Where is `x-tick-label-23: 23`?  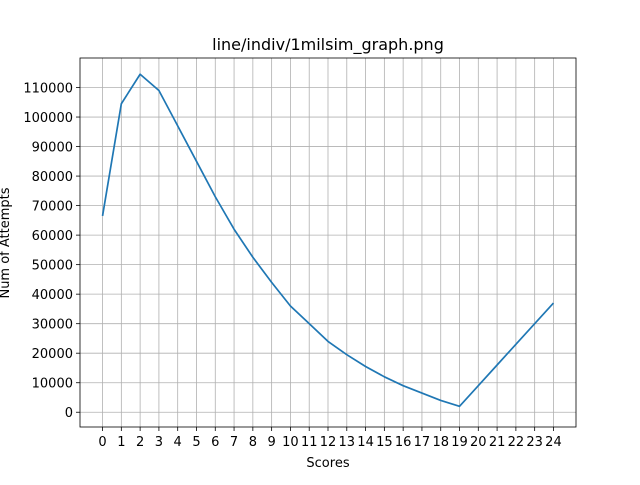
x-tick-label-23: 23 is located at coordinates (534, 442).